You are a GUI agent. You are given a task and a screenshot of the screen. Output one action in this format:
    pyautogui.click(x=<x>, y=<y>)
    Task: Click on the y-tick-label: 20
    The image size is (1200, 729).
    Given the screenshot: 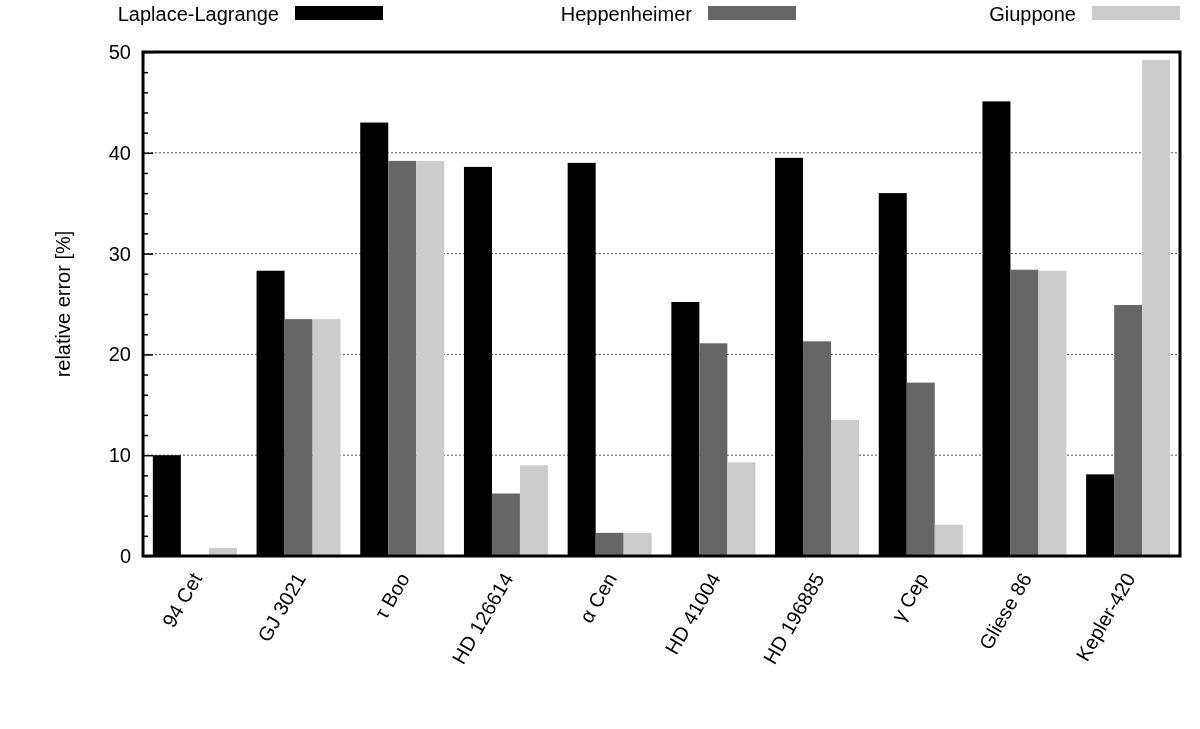 What is the action you would take?
    pyautogui.click(x=119, y=354)
    